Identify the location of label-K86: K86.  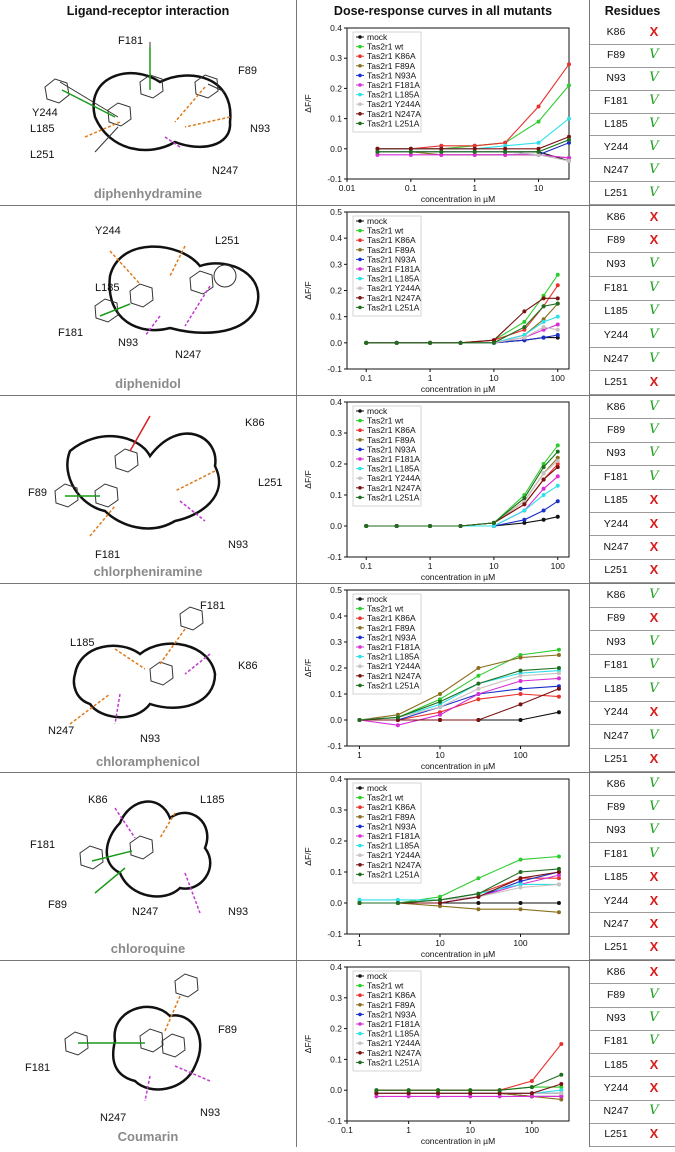
(255, 423).